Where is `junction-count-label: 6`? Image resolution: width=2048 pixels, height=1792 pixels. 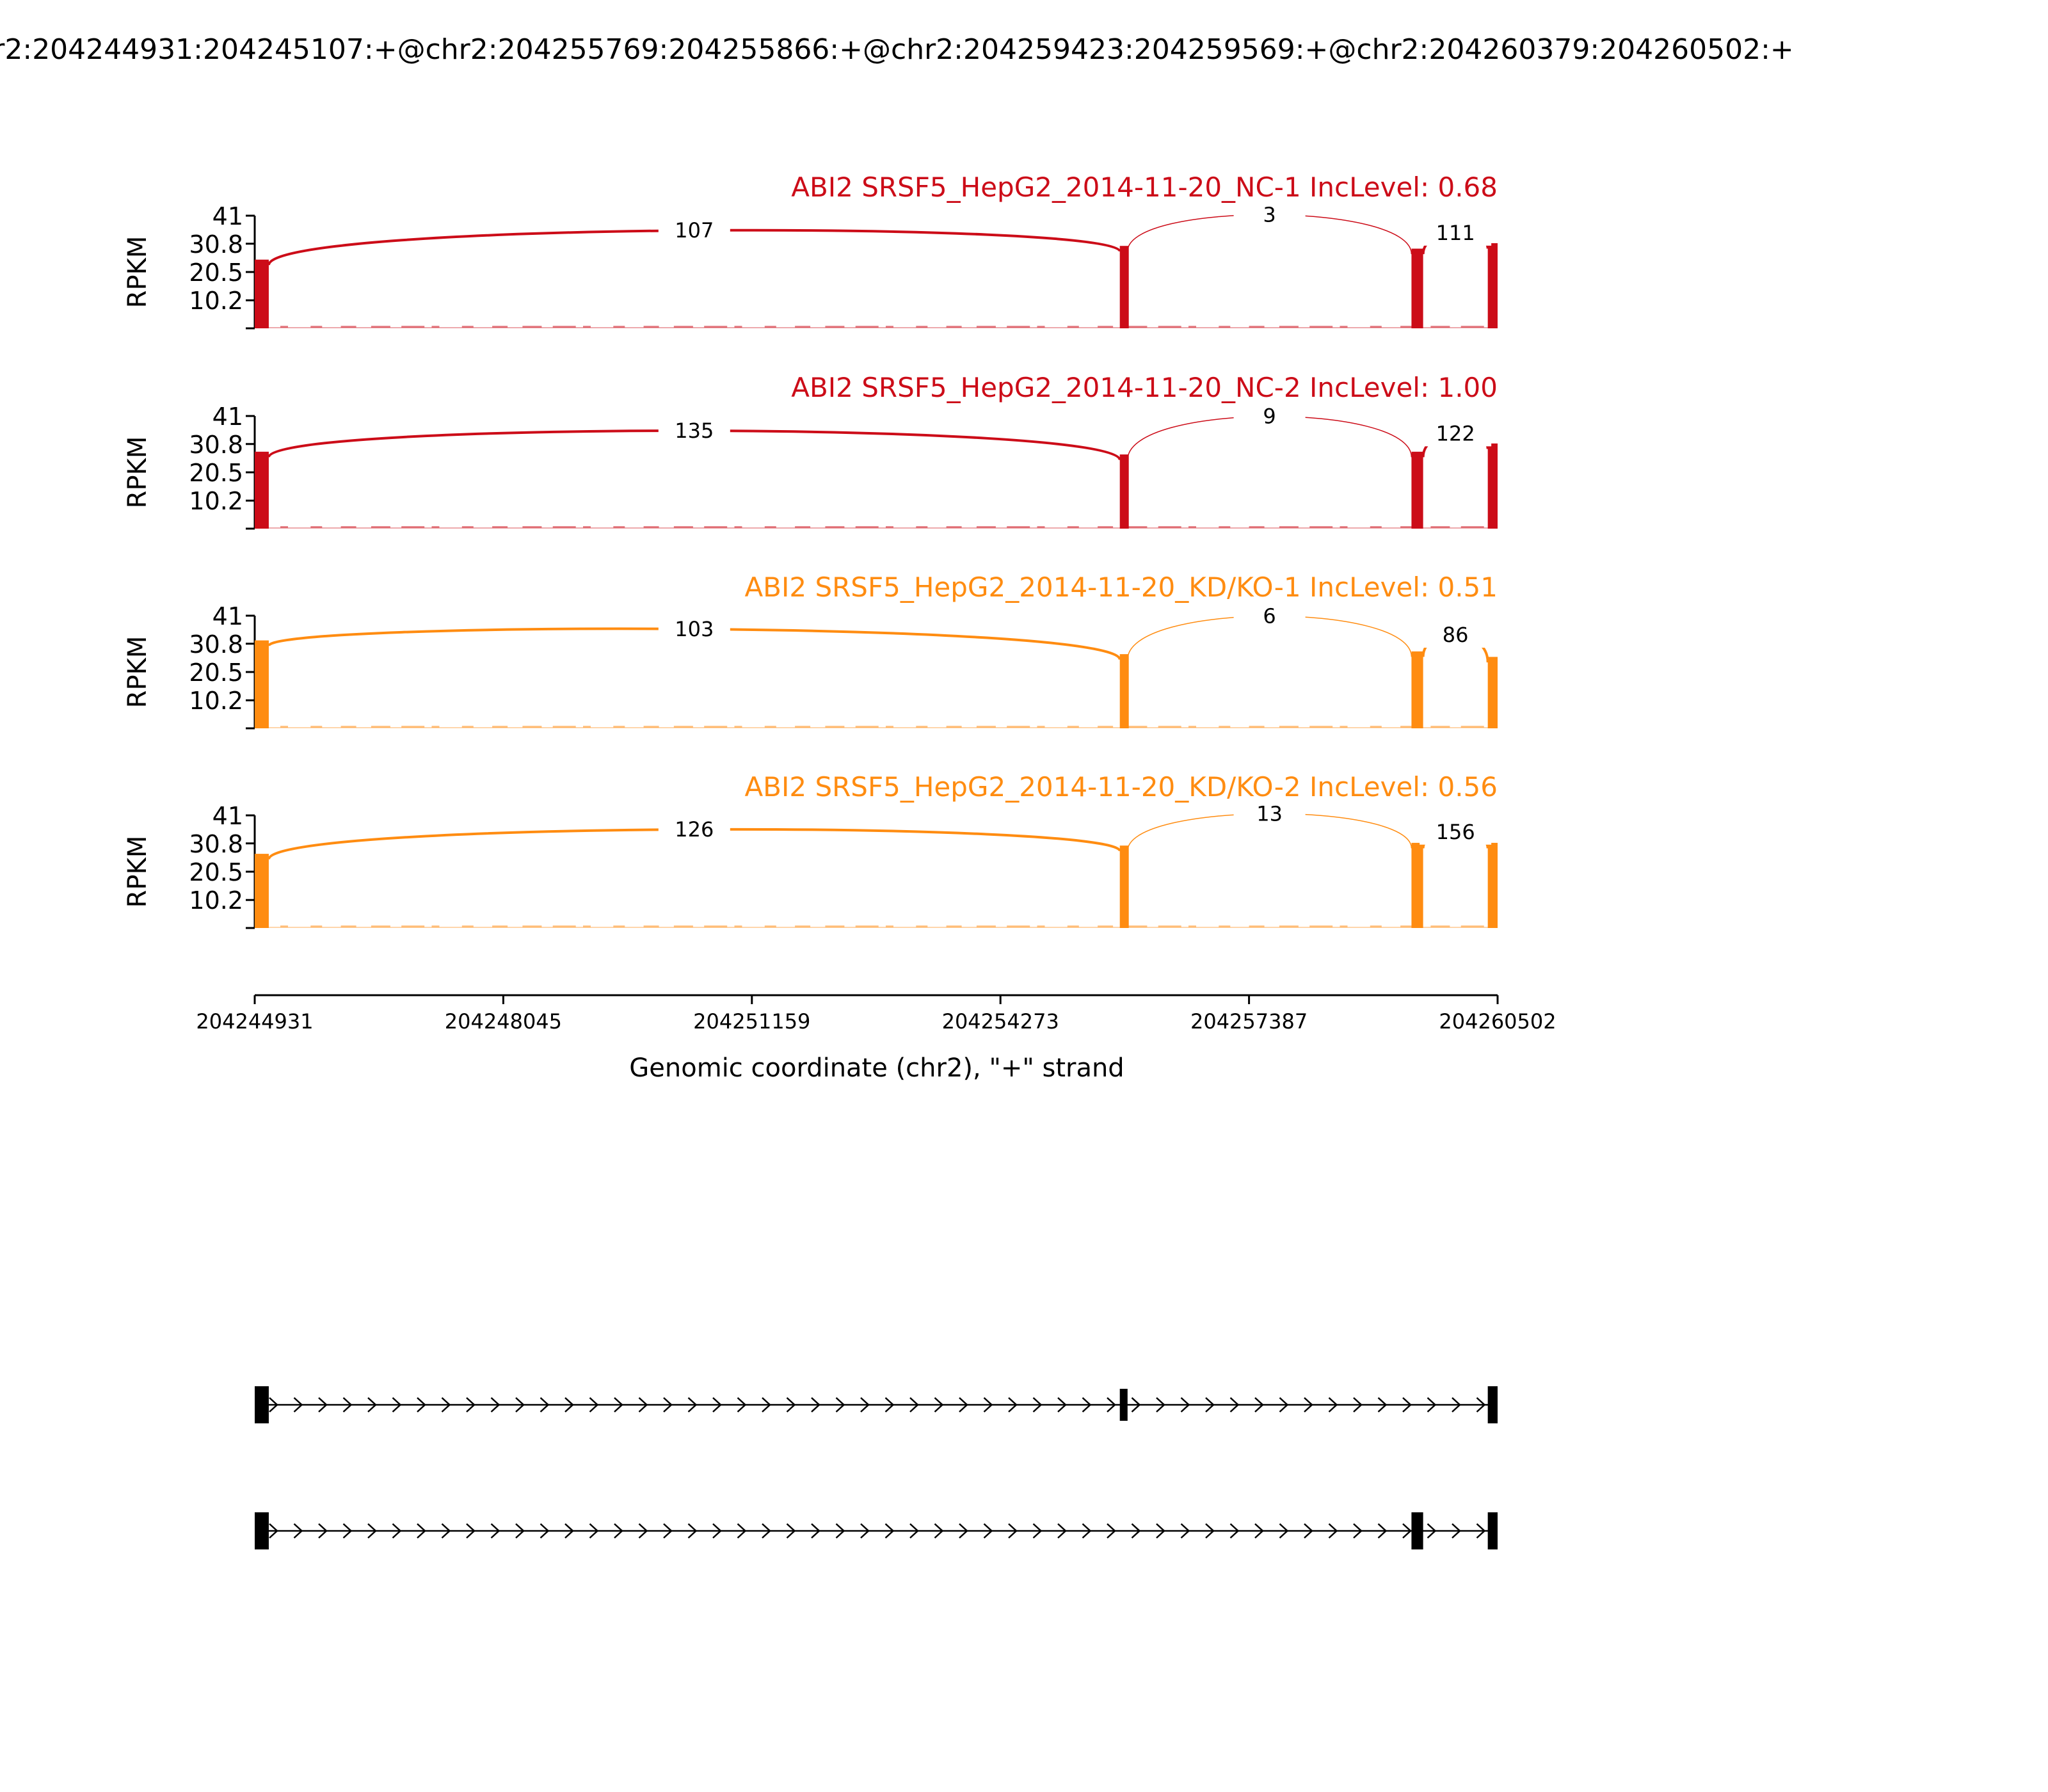
junction-count-label: 6 is located at coordinates (1269, 616).